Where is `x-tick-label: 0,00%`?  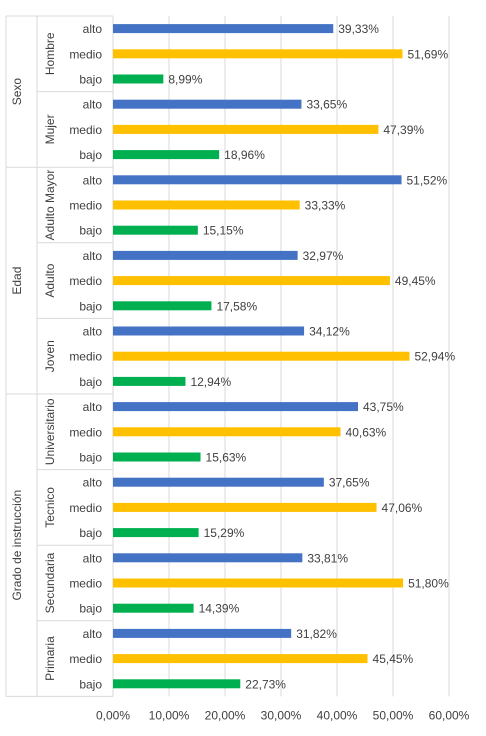 x-tick-label: 0,00% is located at coordinates (113, 715).